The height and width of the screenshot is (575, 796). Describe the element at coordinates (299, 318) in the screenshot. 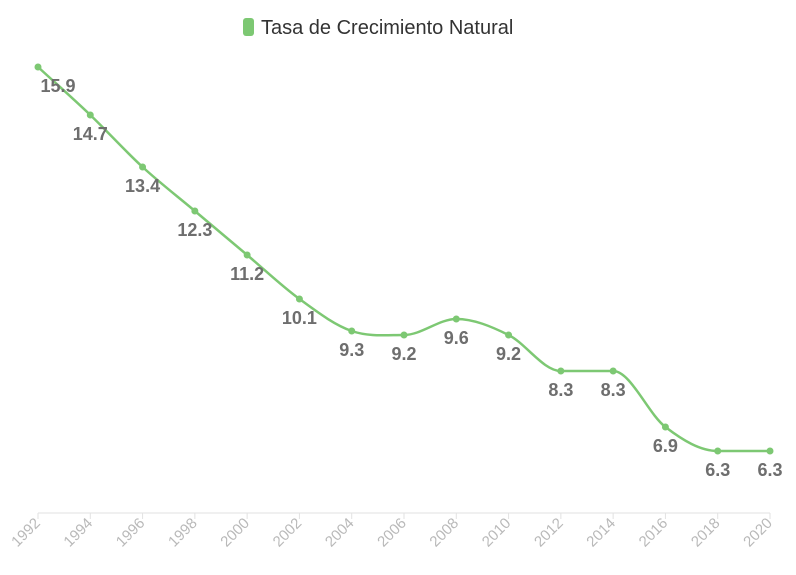

I see `data-label: 10.1` at that location.